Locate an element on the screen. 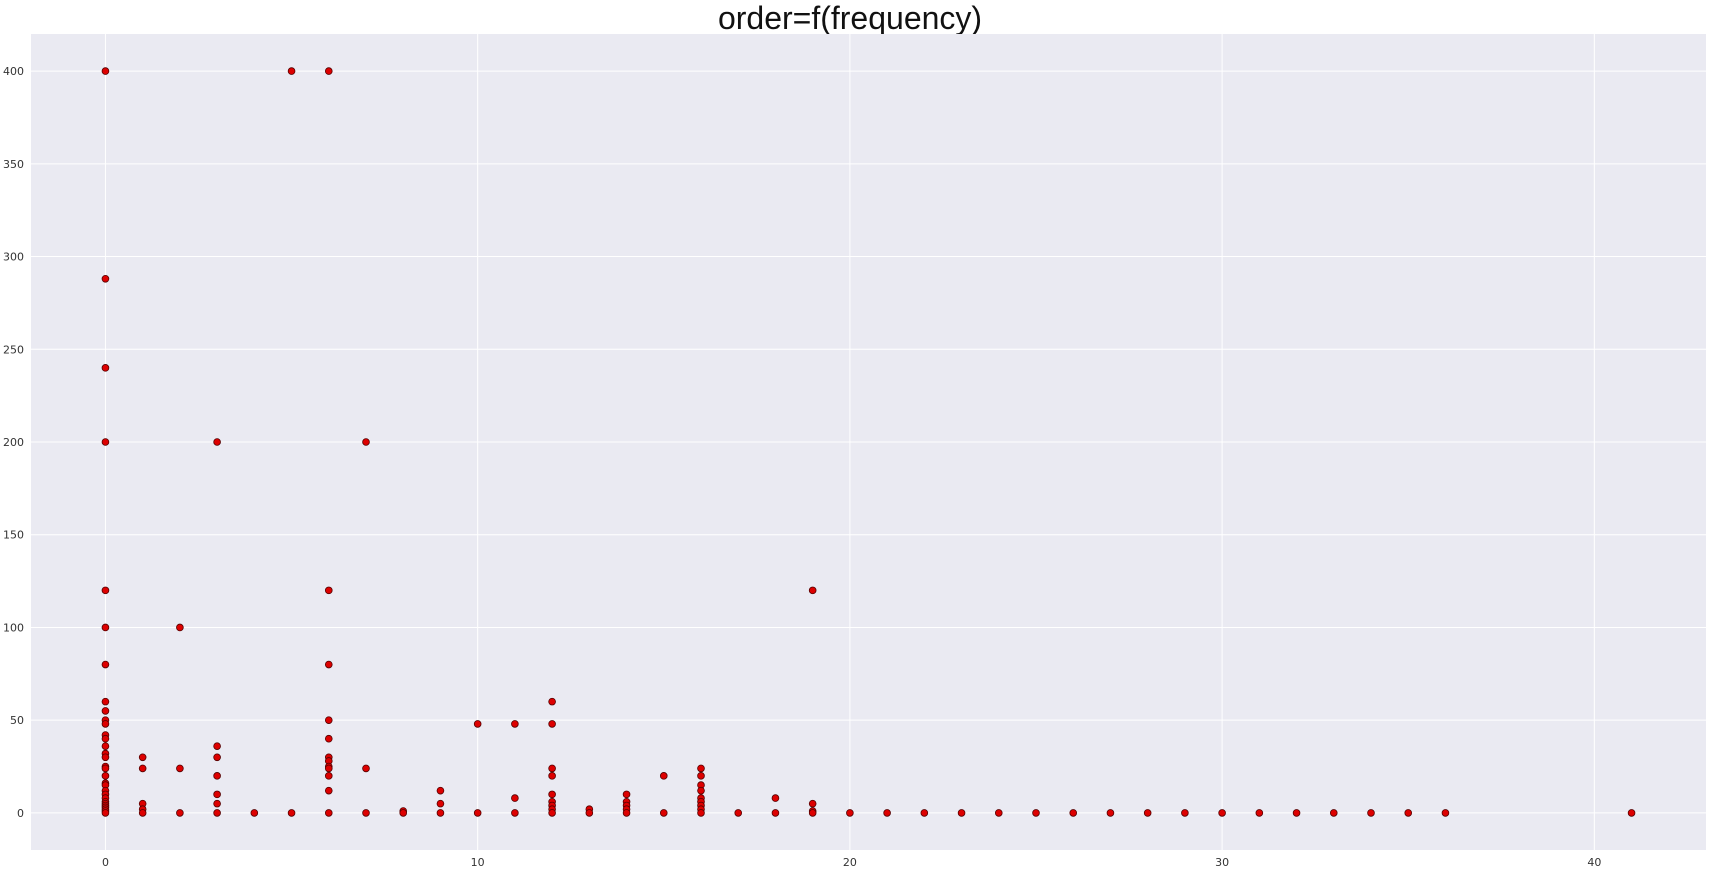 The width and height of the screenshot is (1712, 874). y-tick-label: 400 is located at coordinates (13, 71).